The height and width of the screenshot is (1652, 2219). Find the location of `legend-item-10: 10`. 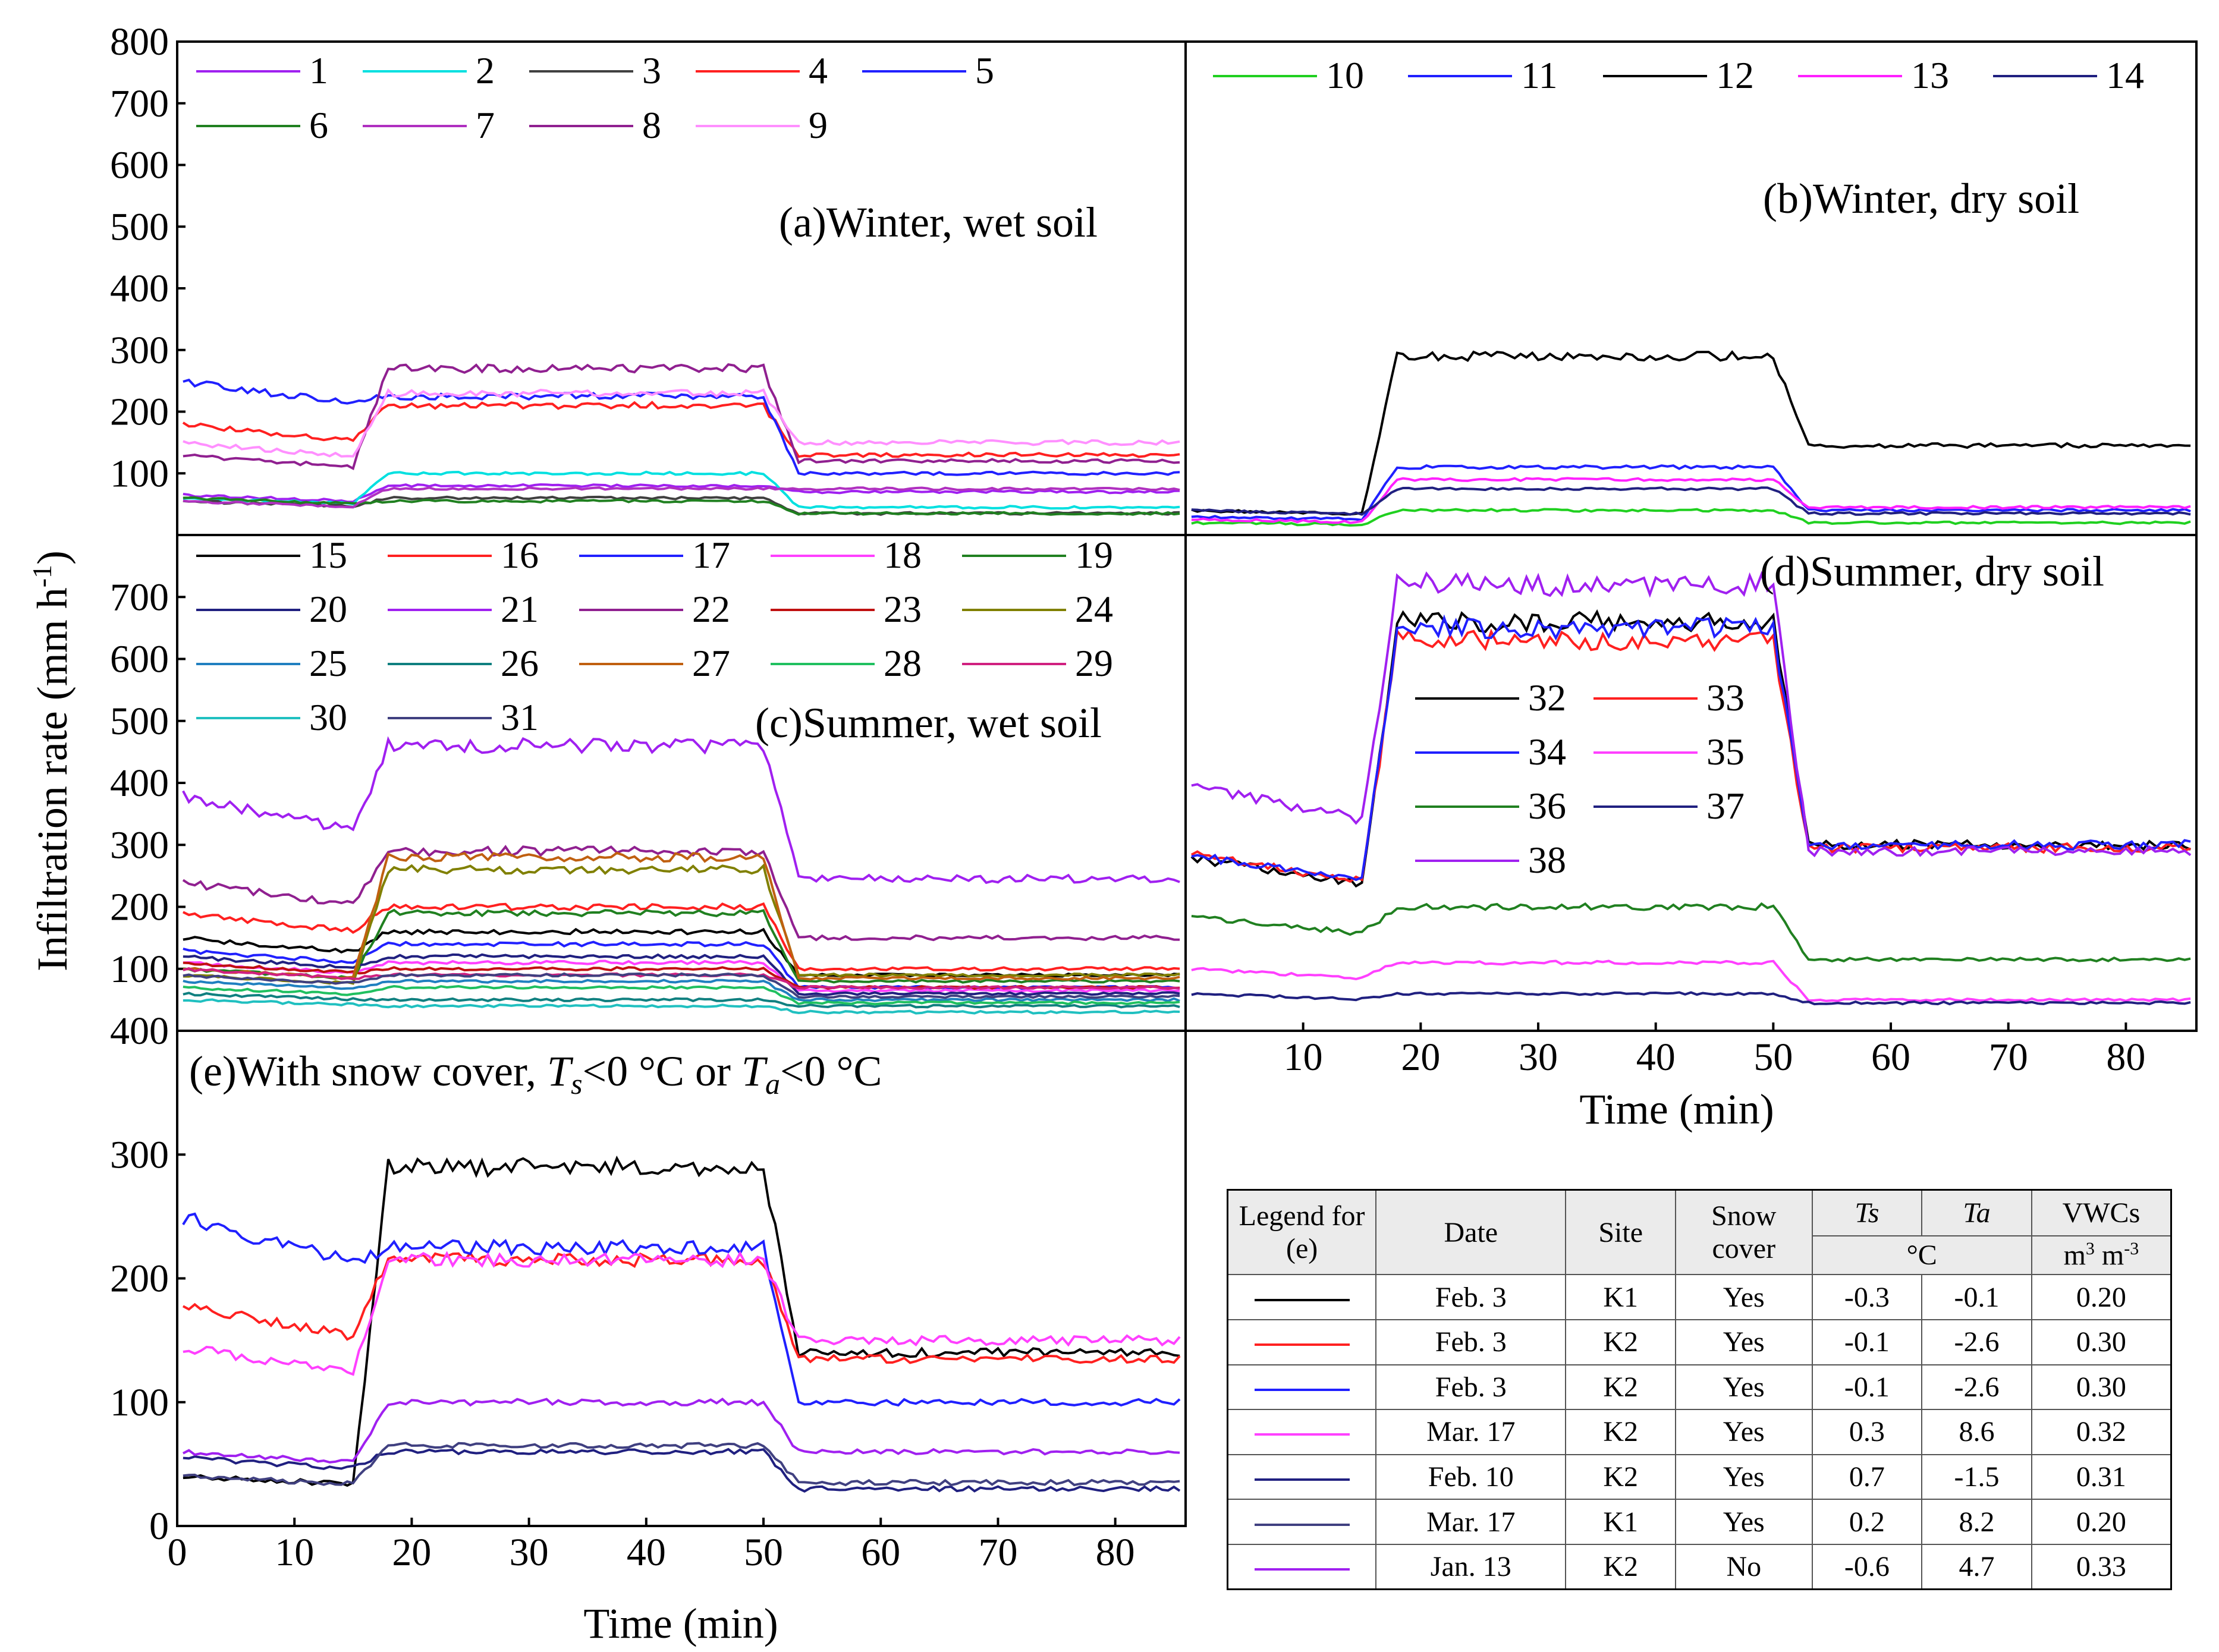

legend-item-10: 10 is located at coordinates (1289, 75).